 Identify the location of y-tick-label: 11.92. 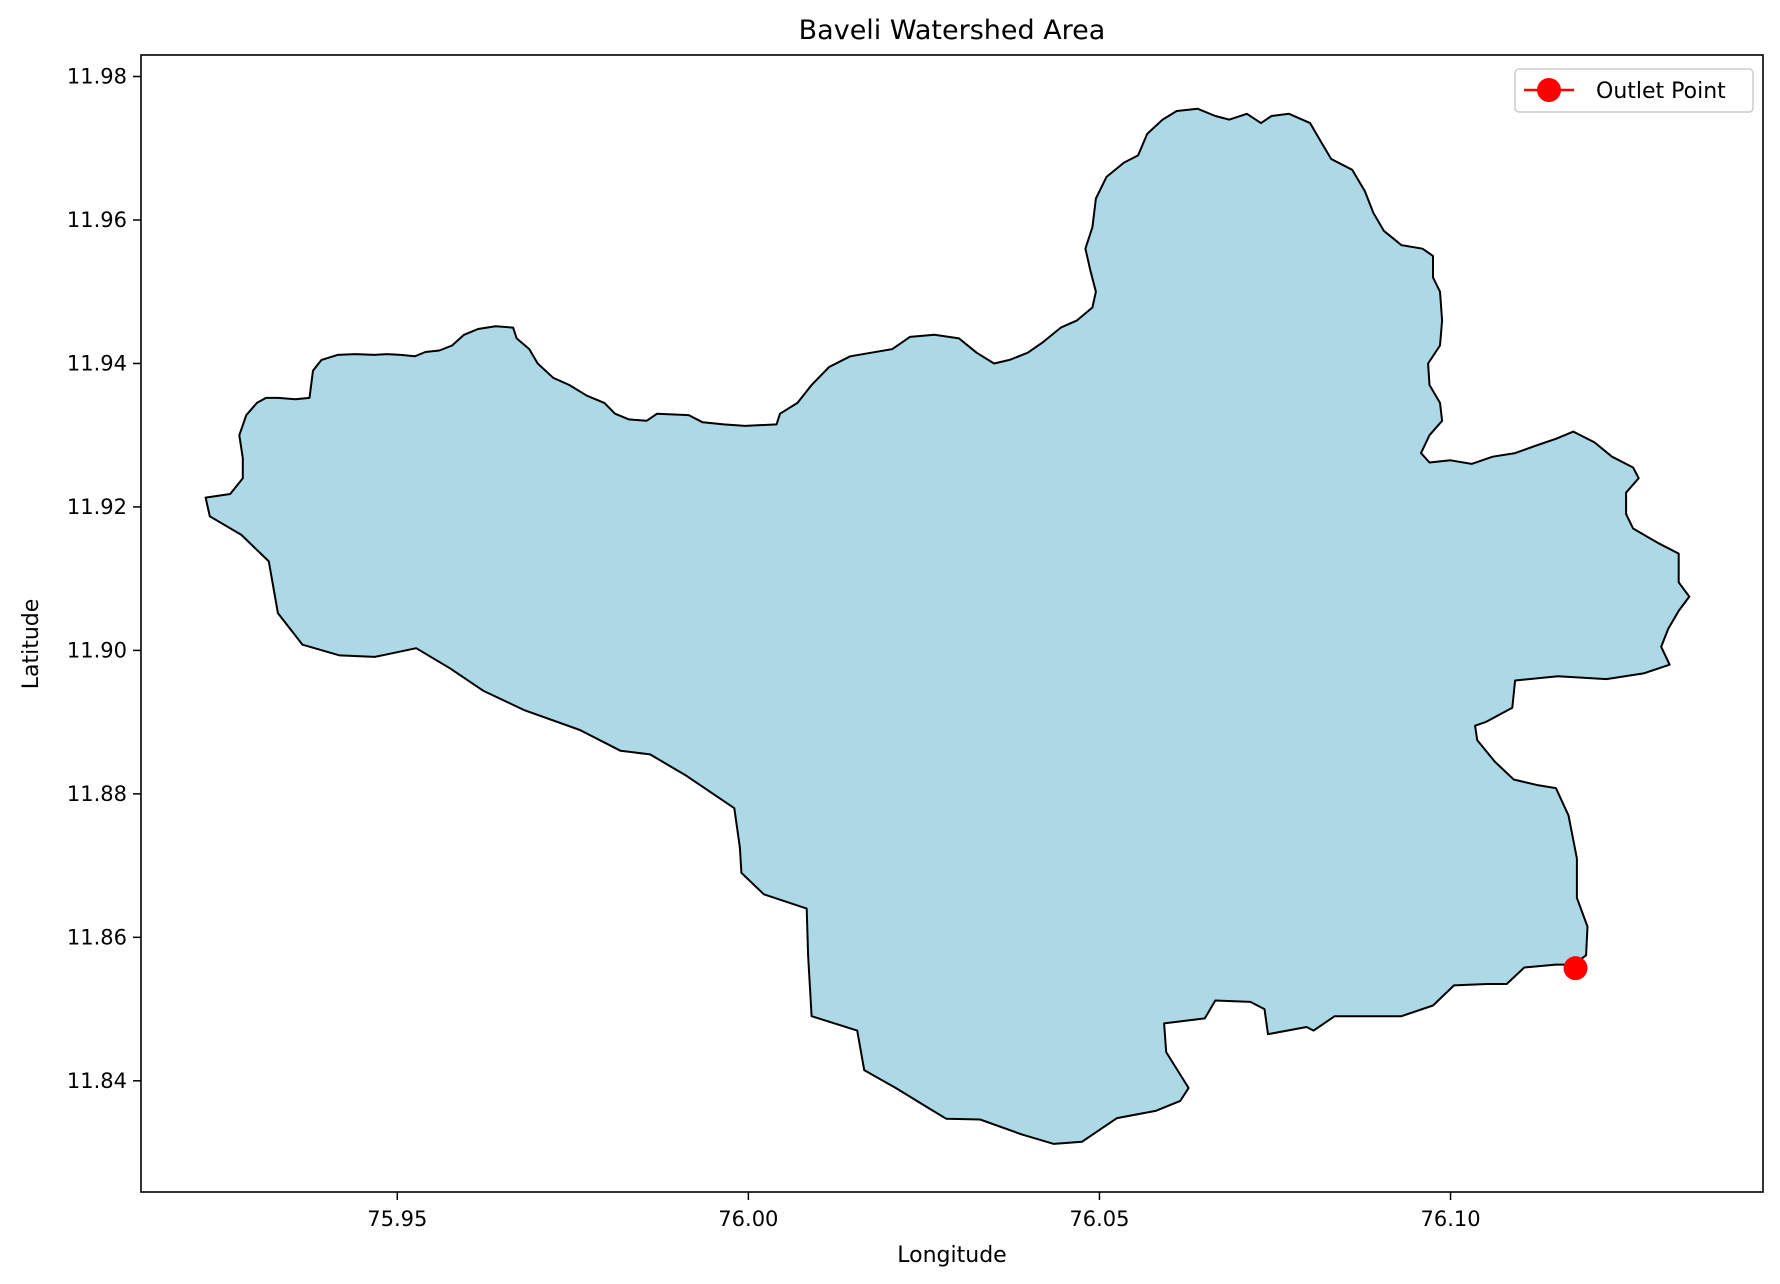
(97, 507).